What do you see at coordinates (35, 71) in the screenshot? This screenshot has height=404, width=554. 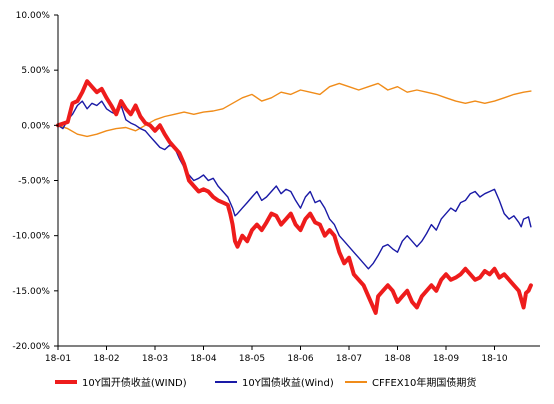 I see `y-tick-label: 5.00%` at bounding box center [35, 71].